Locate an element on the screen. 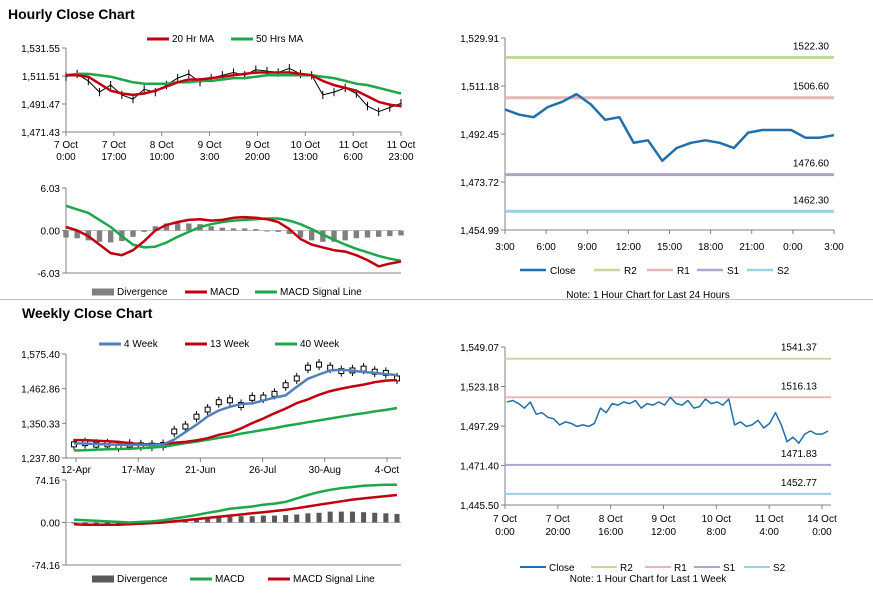 The width and height of the screenshot is (873, 601). legend-weekly-s2-label: S2 is located at coordinates (779, 568).